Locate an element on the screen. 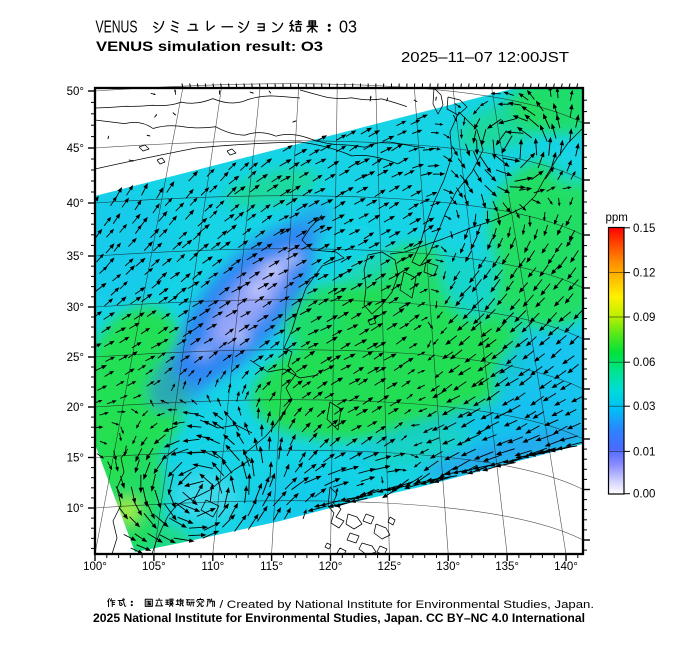 The height and width of the screenshot is (649, 700). svg-text: 110° is located at coordinates (212, 567).